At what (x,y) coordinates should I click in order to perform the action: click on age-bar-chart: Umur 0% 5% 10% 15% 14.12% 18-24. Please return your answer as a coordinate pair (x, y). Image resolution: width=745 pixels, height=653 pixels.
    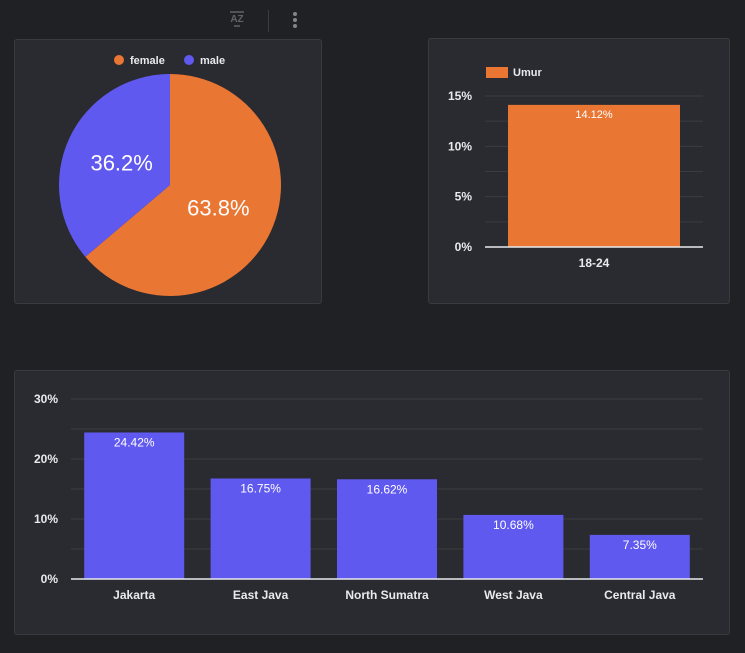
    Looking at the image, I should click on (575, 168).